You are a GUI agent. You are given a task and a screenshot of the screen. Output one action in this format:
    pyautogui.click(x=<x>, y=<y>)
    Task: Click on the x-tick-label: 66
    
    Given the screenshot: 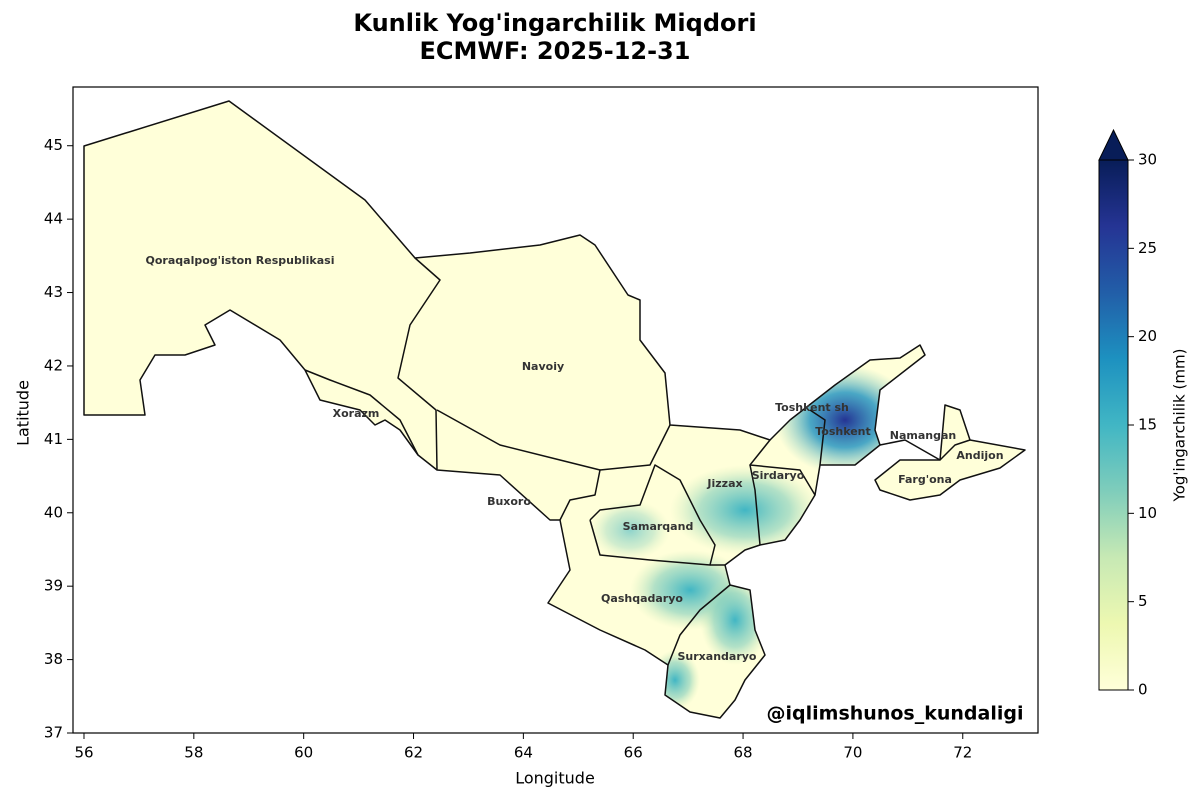 What is the action you would take?
    pyautogui.click(x=633, y=753)
    